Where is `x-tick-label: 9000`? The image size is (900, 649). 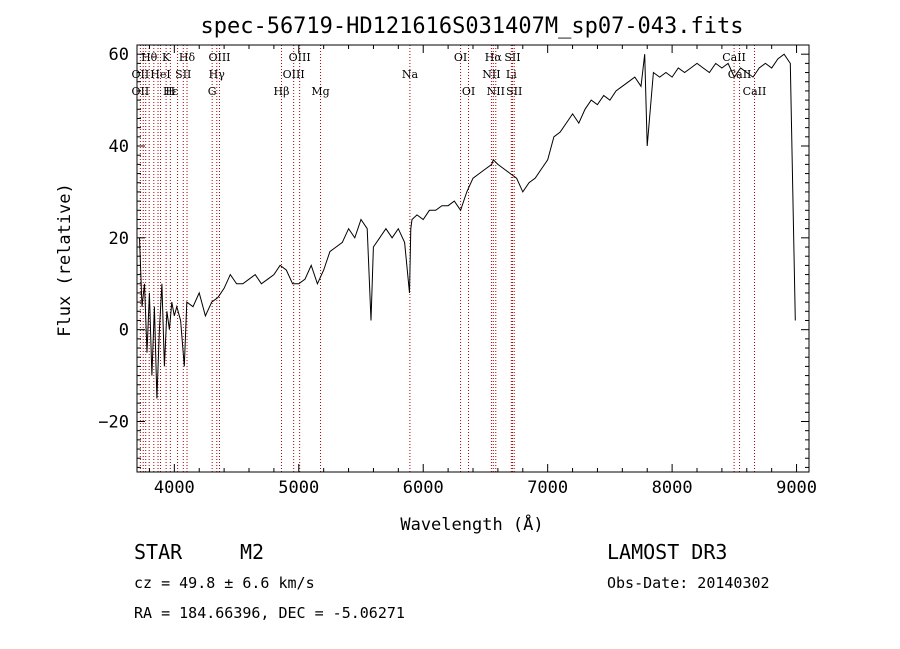 x-tick-label: 9000 is located at coordinates (796, 488).